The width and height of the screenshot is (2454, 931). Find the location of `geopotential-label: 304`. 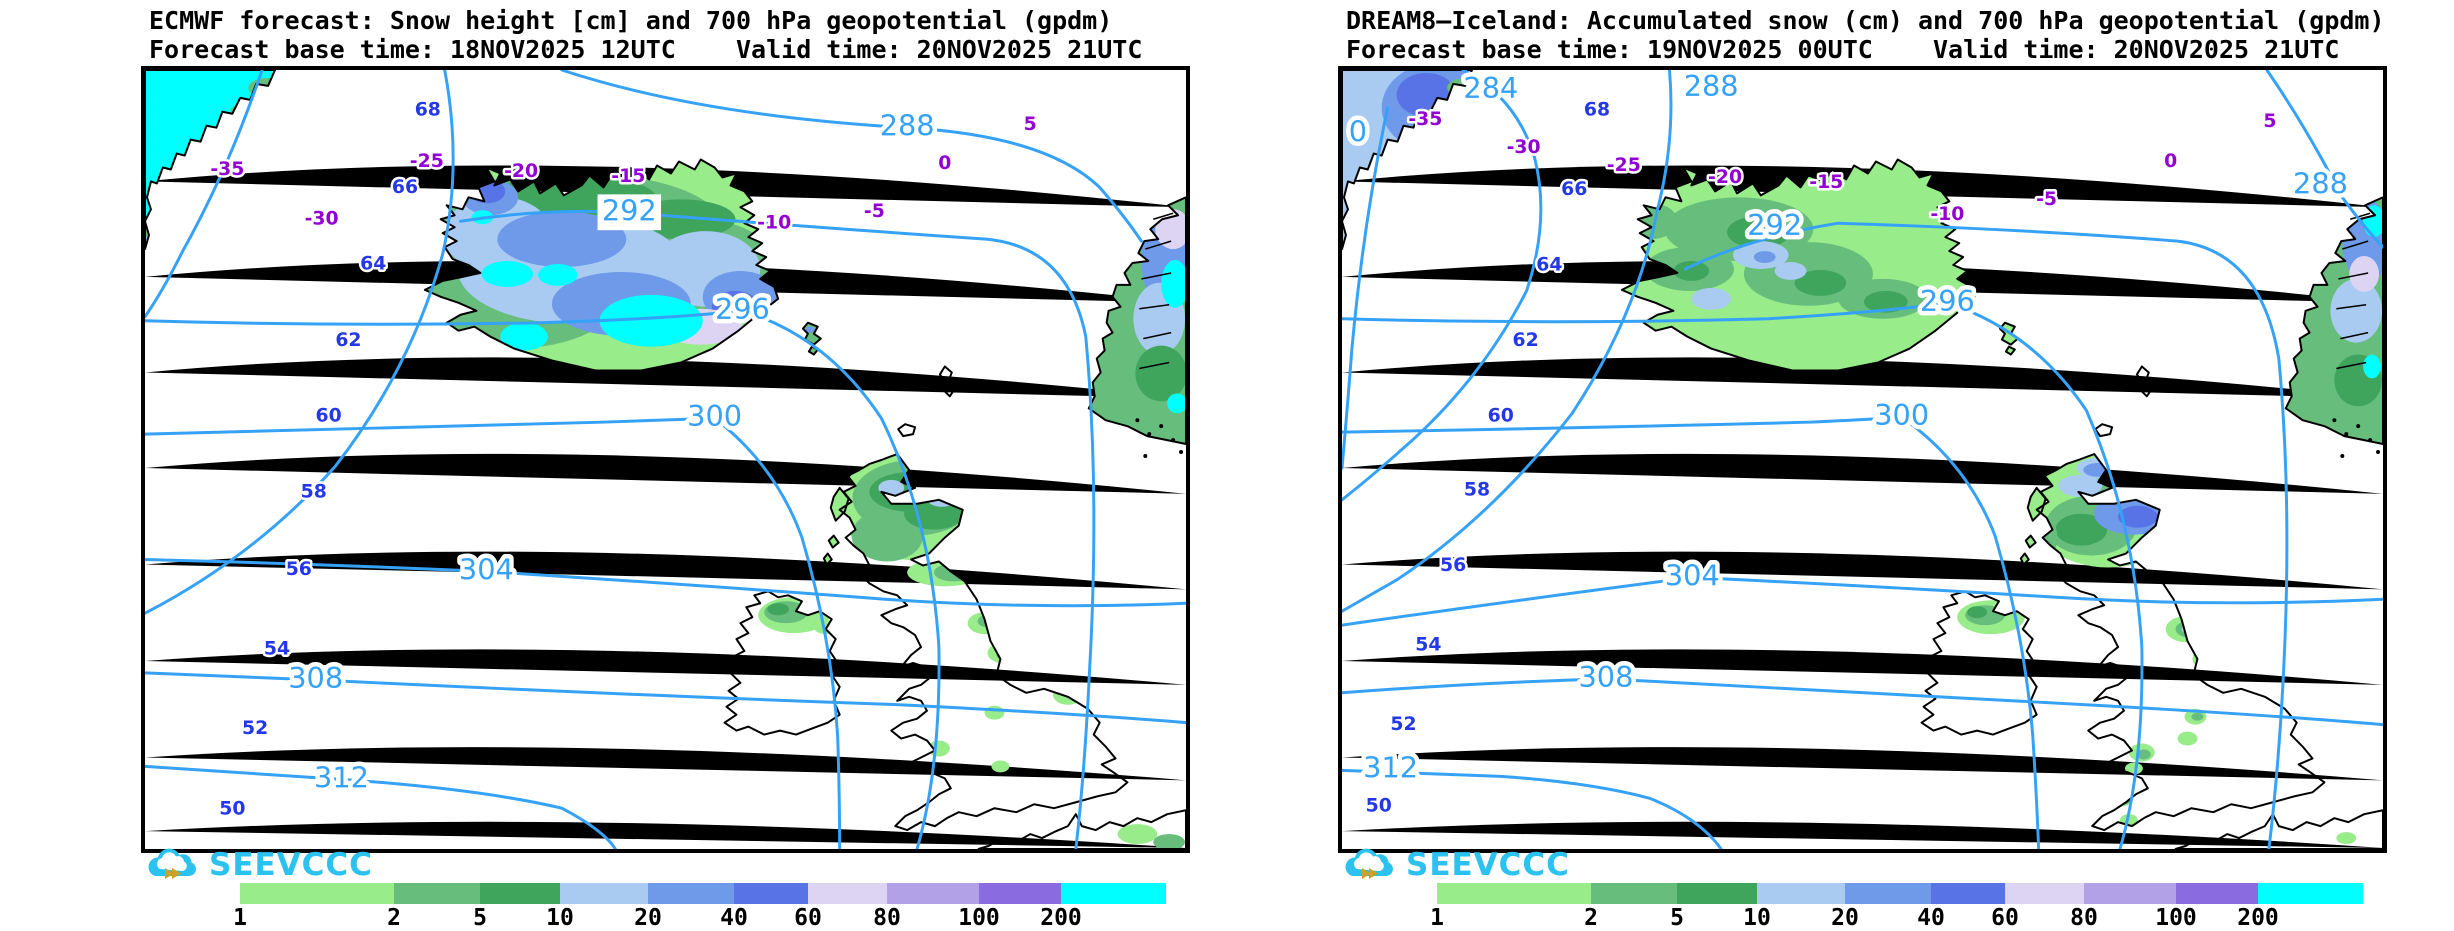

geopotential-label: 304 is located at coordinates (1692, 575).